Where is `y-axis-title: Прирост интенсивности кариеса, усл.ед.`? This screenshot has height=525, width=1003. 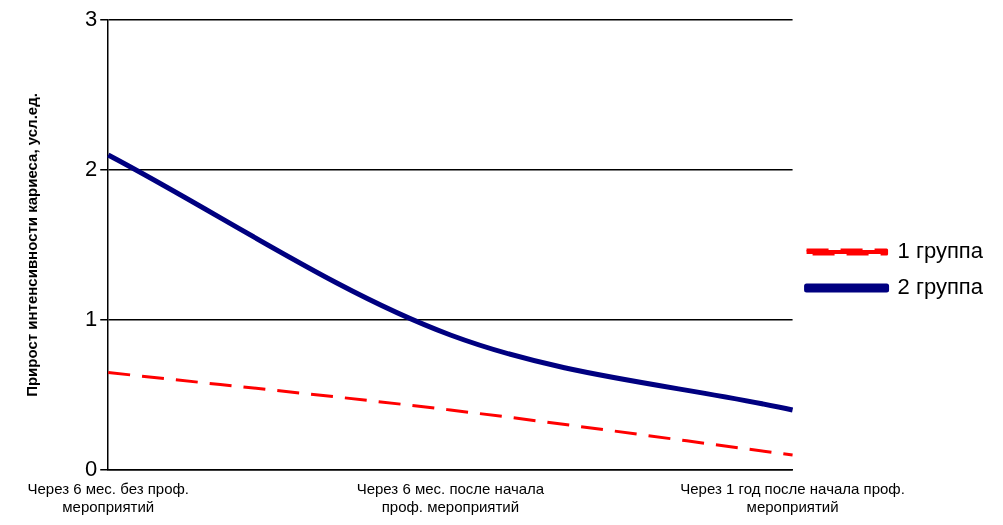 y-axis-title: Прирост интенсивности кариеса, усл.ед. is located at coordinates (32, 245).